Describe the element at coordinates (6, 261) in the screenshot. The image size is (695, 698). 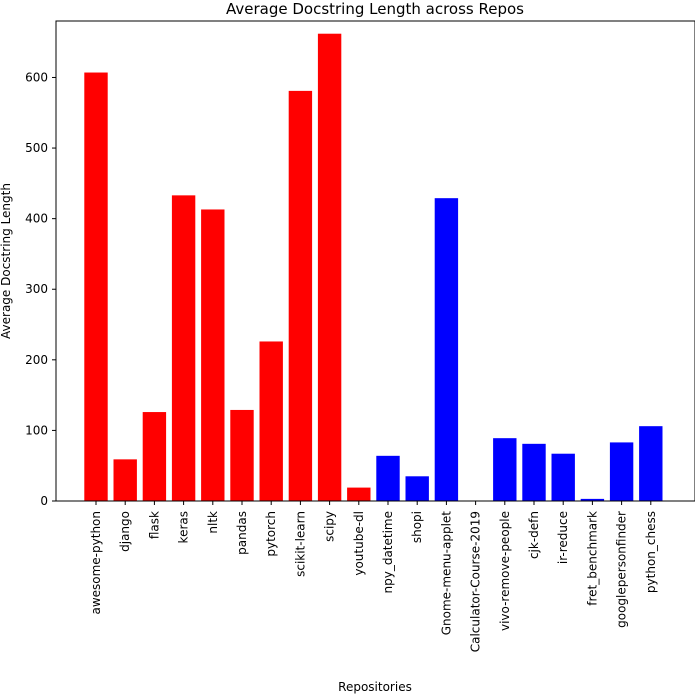
I see `y-axis-label: Average Docstring Length` at that location.